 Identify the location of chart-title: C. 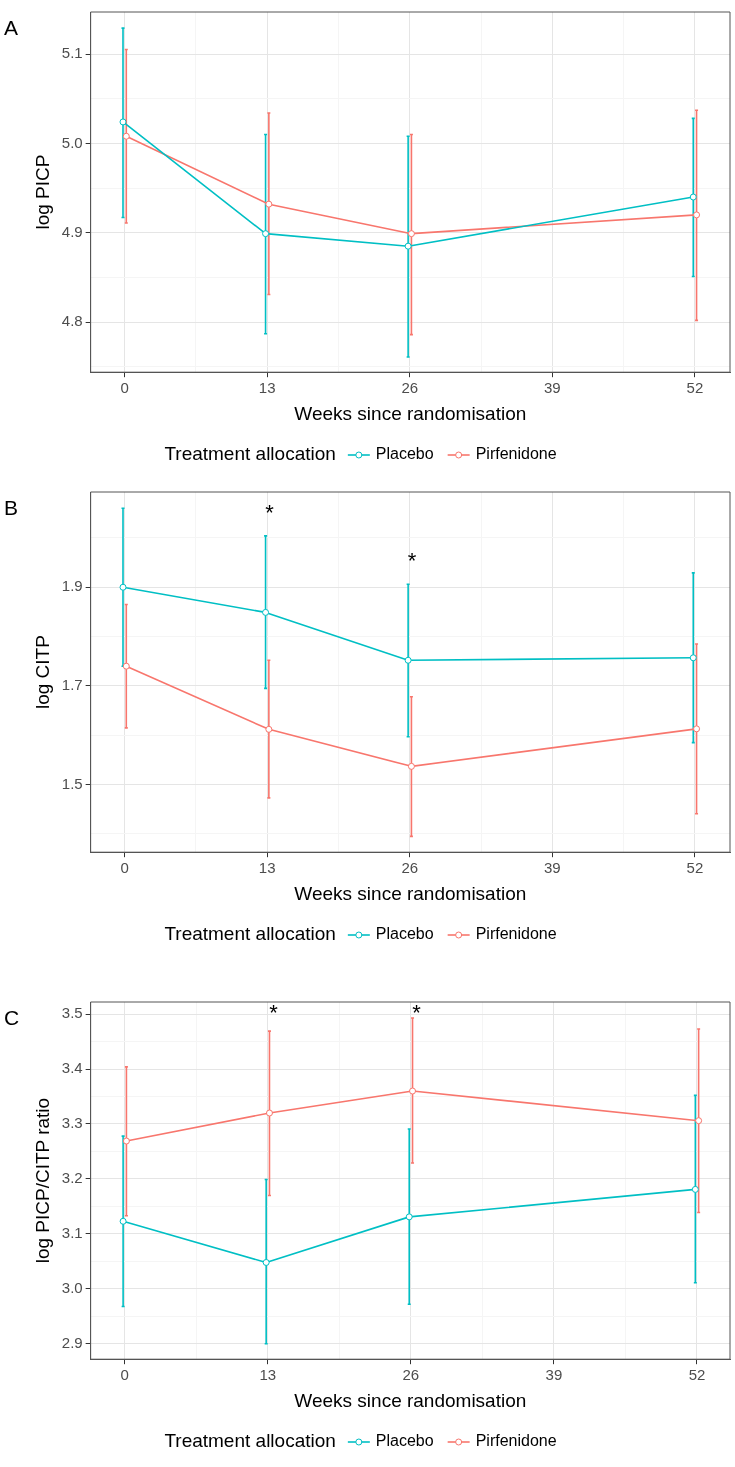
(12, 1017).